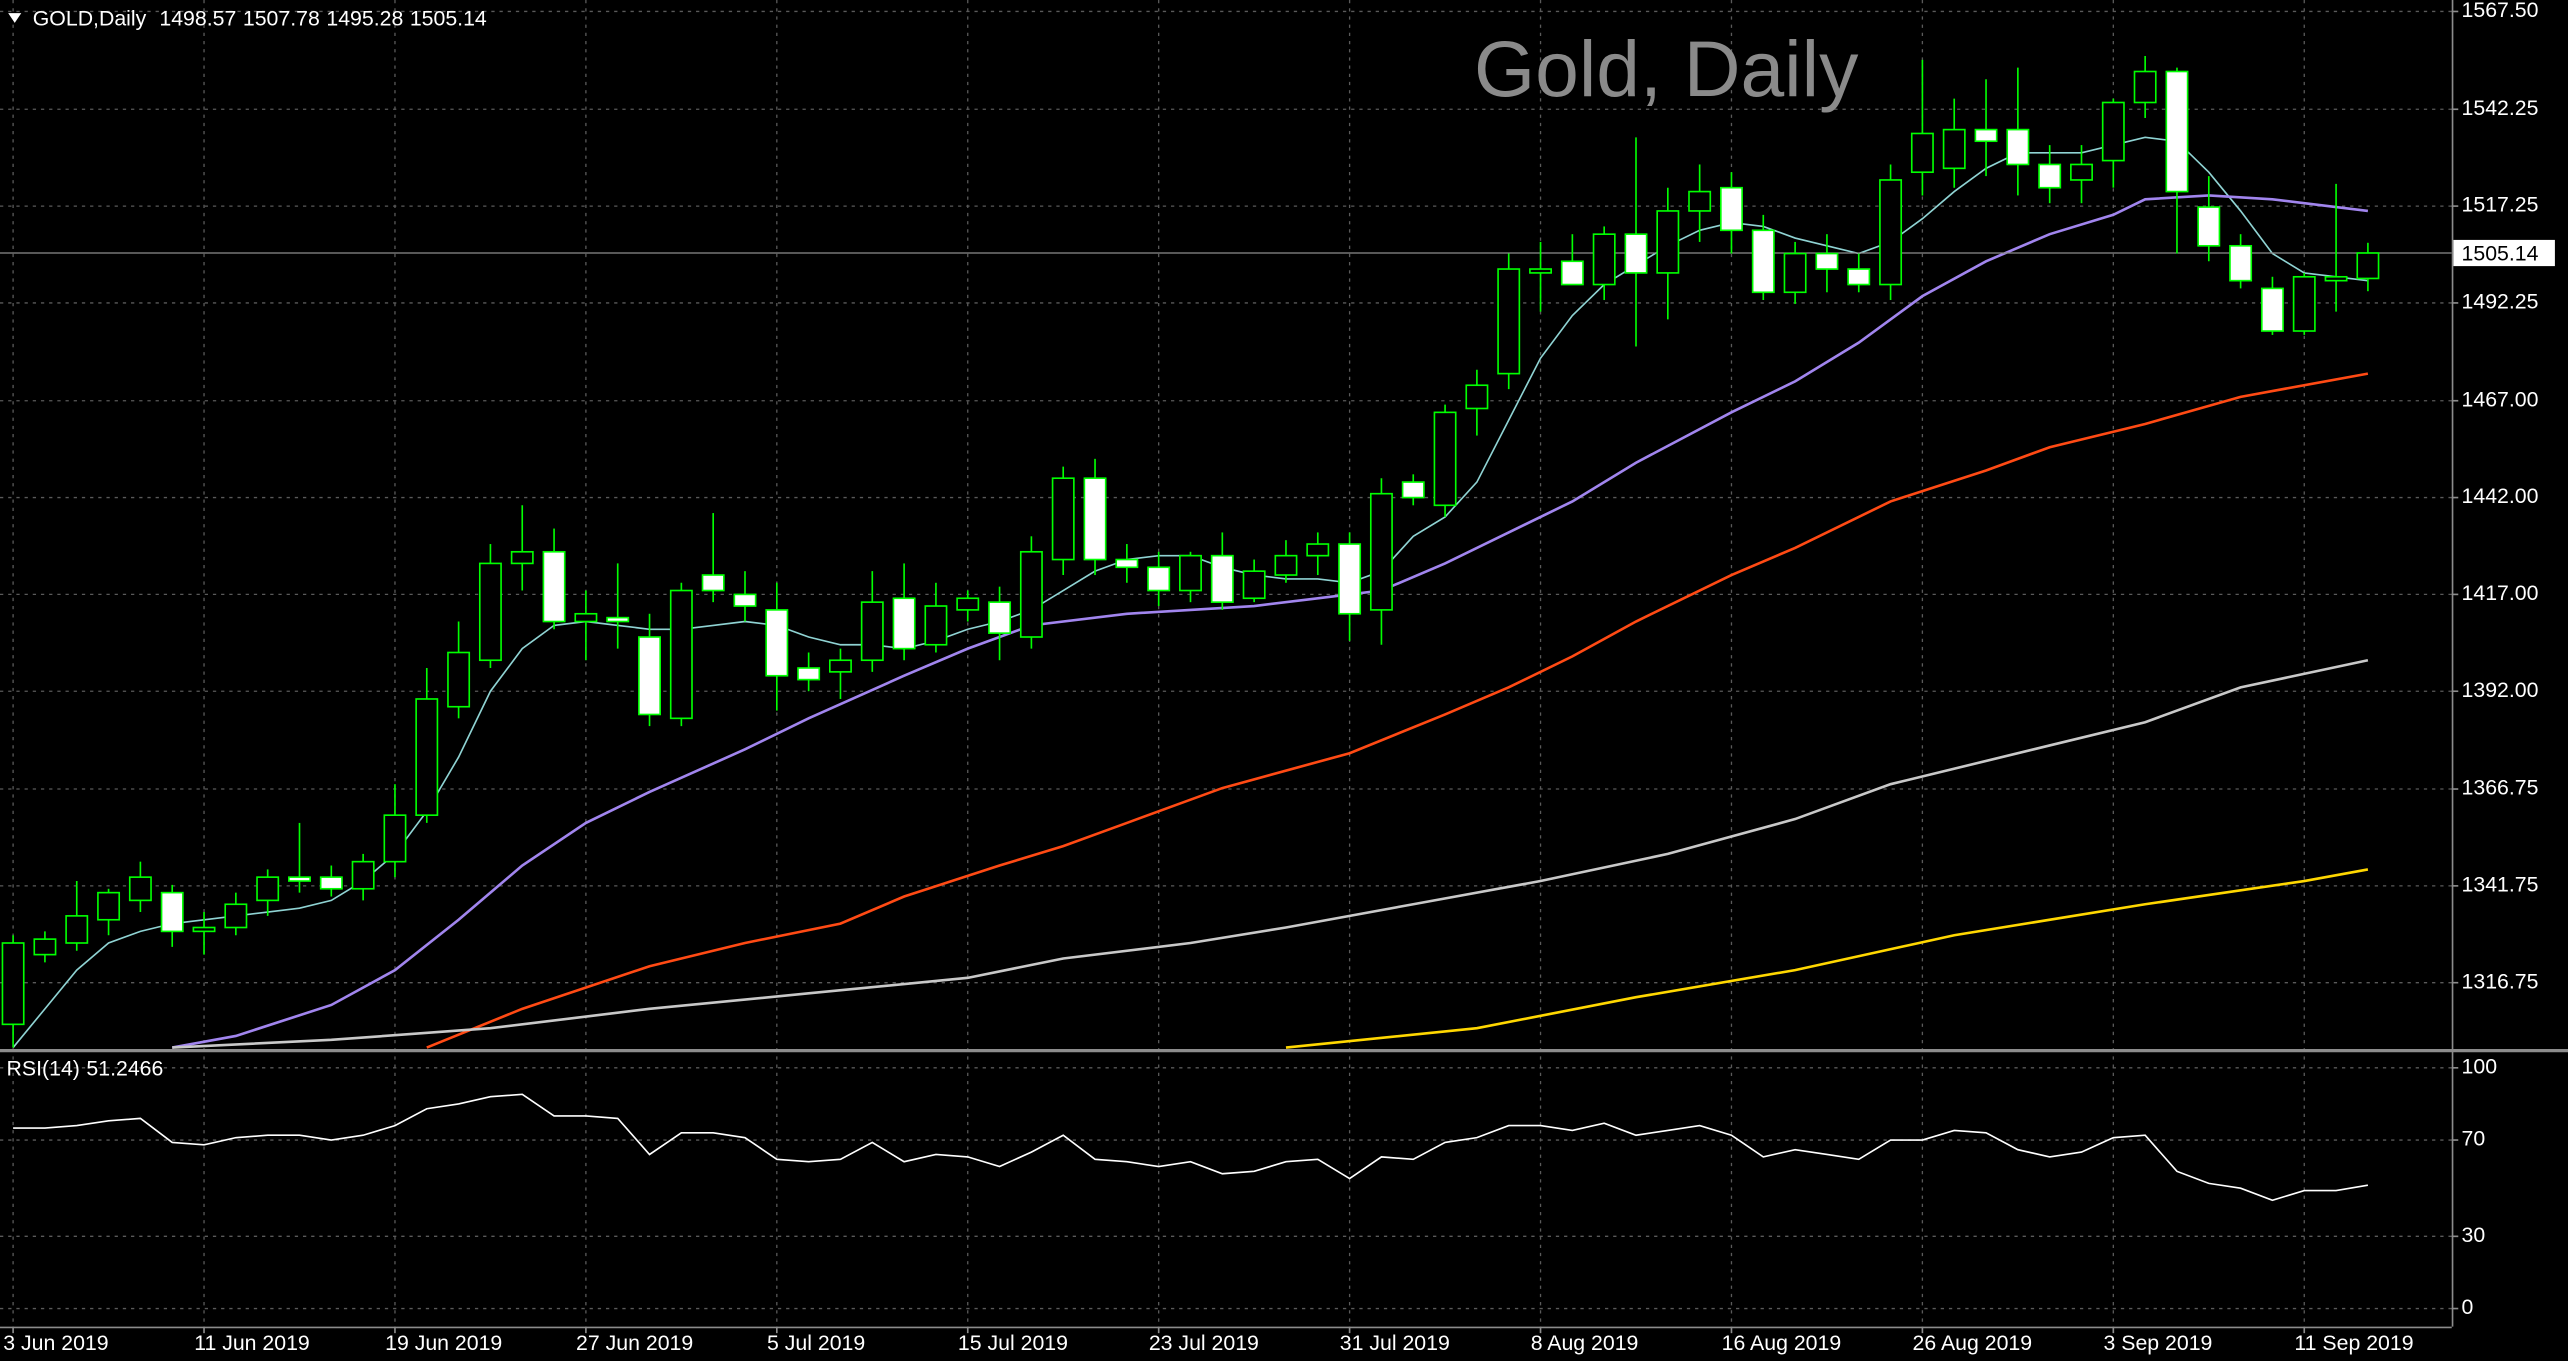 The width and height of the screenshot is (2568, 1361). Describe the element at coordinates (364, 18) in the screenshot. I see `low-value: 1495.28` at that location.